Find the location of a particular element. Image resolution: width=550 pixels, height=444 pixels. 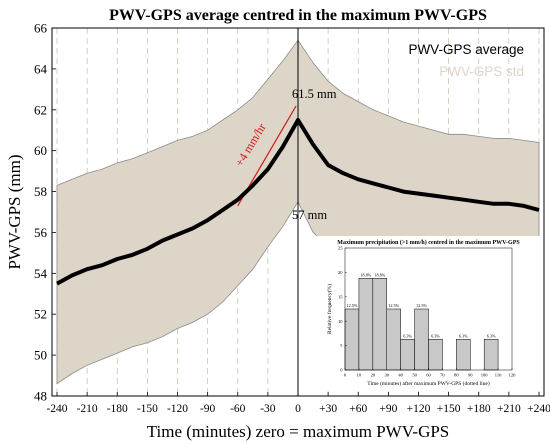

inset-y-tick-label: 0 is located at coordinates (341, 370).